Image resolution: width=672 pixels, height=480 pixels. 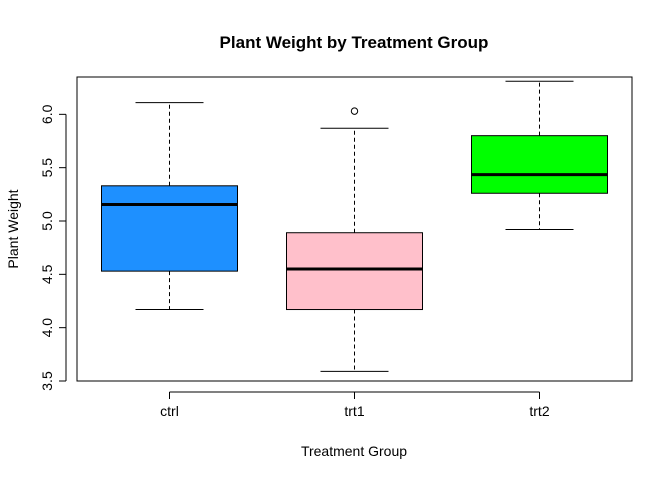 What do you see at coordinates (354, 271) in the screenshot?
I see `box-trt1` at bounding box center [354, 271].